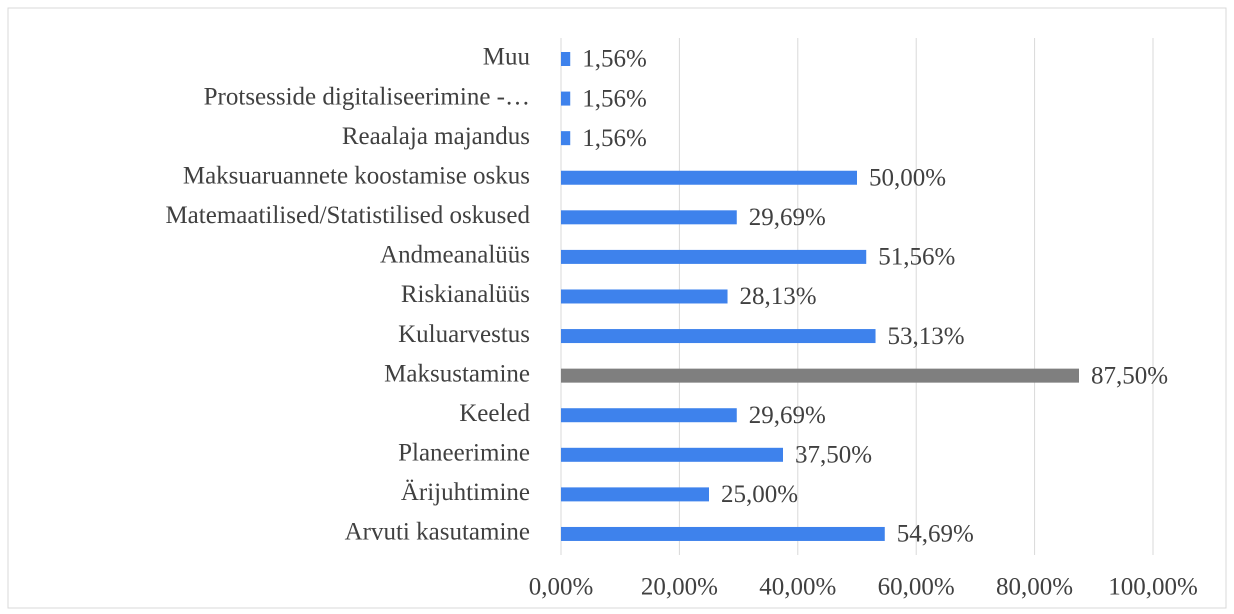  Describe the element at coordinates (926, 336) in the screenshot. I see `value-label: 53,13%` at that location.